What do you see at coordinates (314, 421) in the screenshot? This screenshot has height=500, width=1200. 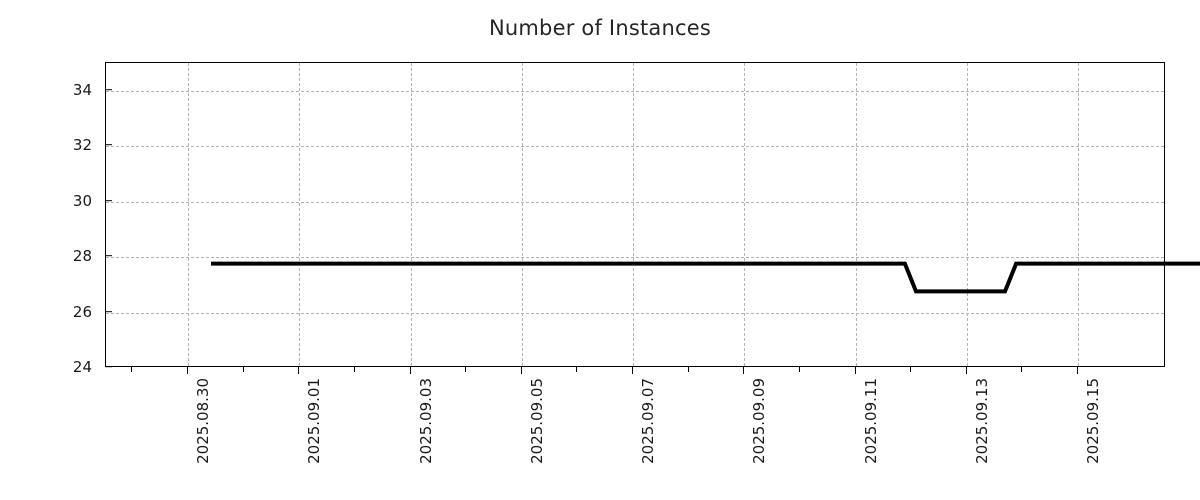 I see `x-axis-tick-label: 2025.09.01` at bounding box center [314, 421].